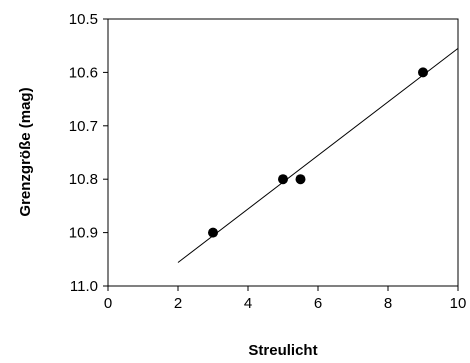 The image size is (470, 363). I want to click on x-axis: 0 2 4 6 8 10, so click(285, 299).